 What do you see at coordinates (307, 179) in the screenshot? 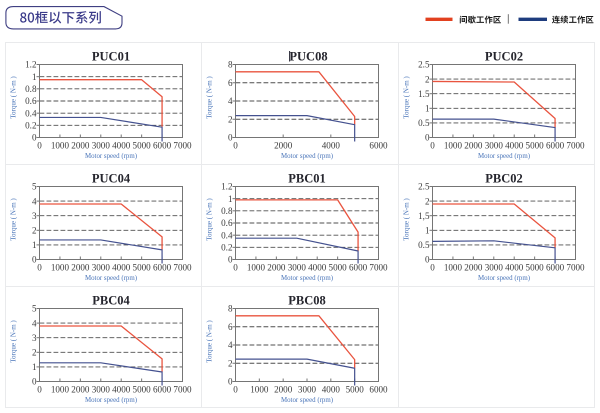
I see `svg-text: PBC01` at bounding box center [307, 179].